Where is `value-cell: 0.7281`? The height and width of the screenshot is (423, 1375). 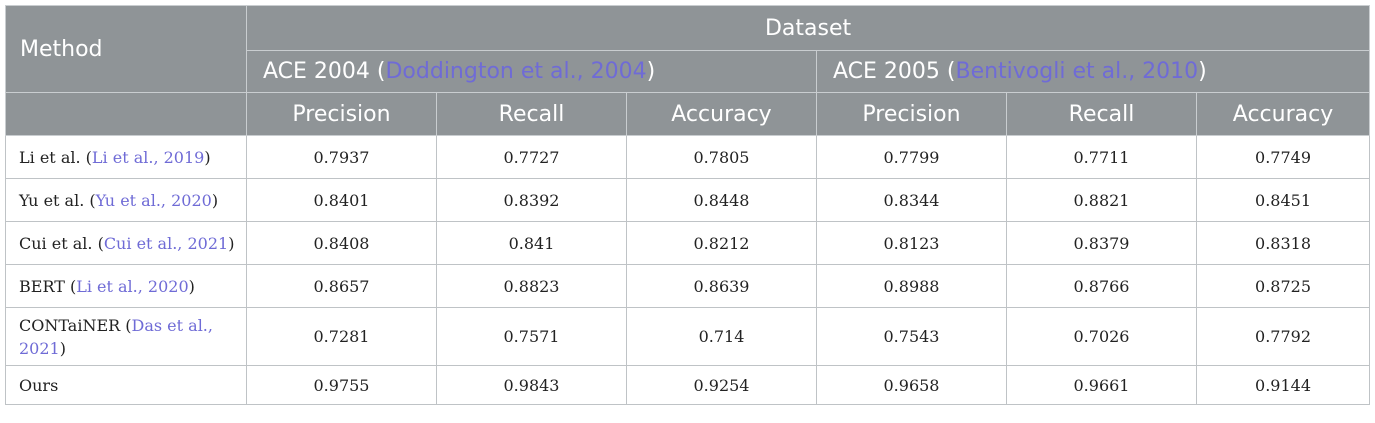
value-cell: 0.7281 is located at coordinates (341, 336).